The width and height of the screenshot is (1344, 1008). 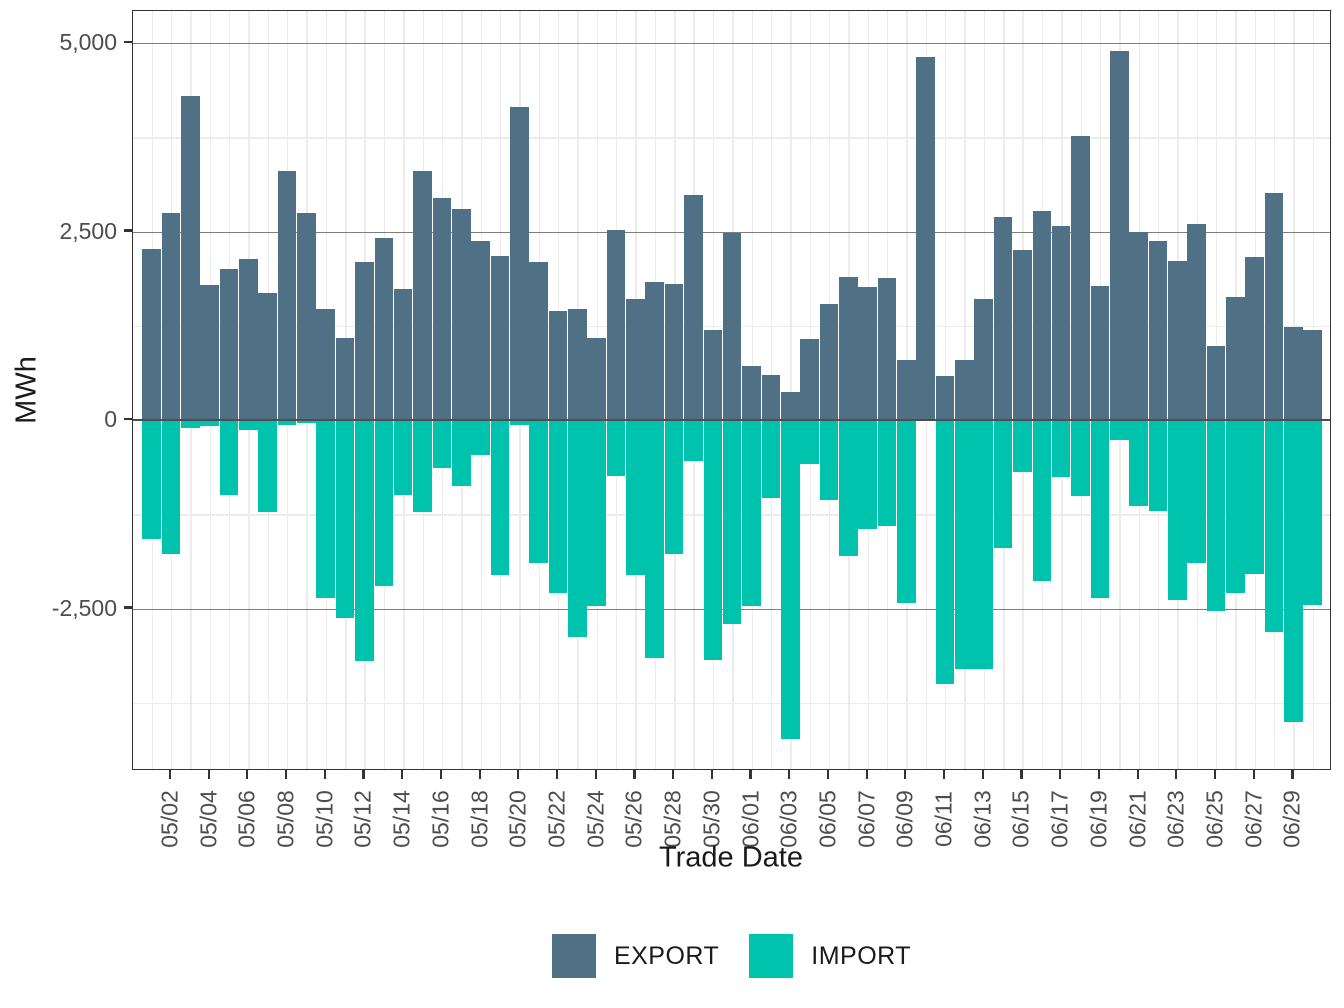 I want to click on y-axis-title: MWh, so click(x=26, y=390).